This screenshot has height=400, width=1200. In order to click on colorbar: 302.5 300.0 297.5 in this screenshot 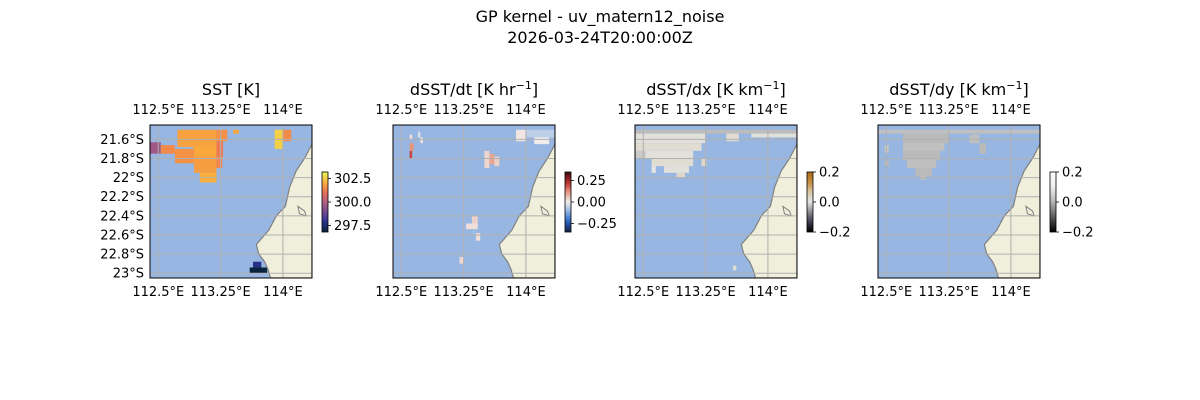, I will do `click(346, 202)`.